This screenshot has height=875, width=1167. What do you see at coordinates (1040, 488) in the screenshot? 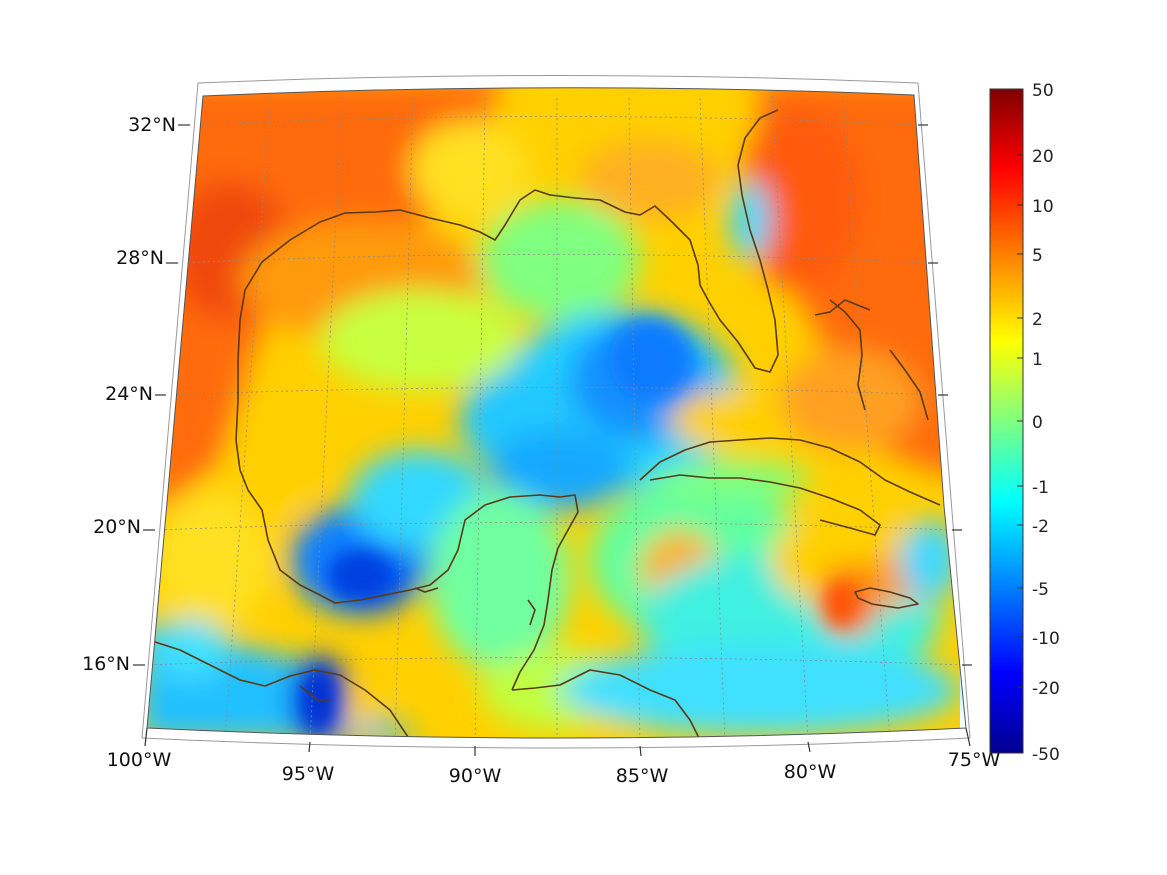
I see `colorbar-label-neg1: -1` at bounding box center [1040, 488].